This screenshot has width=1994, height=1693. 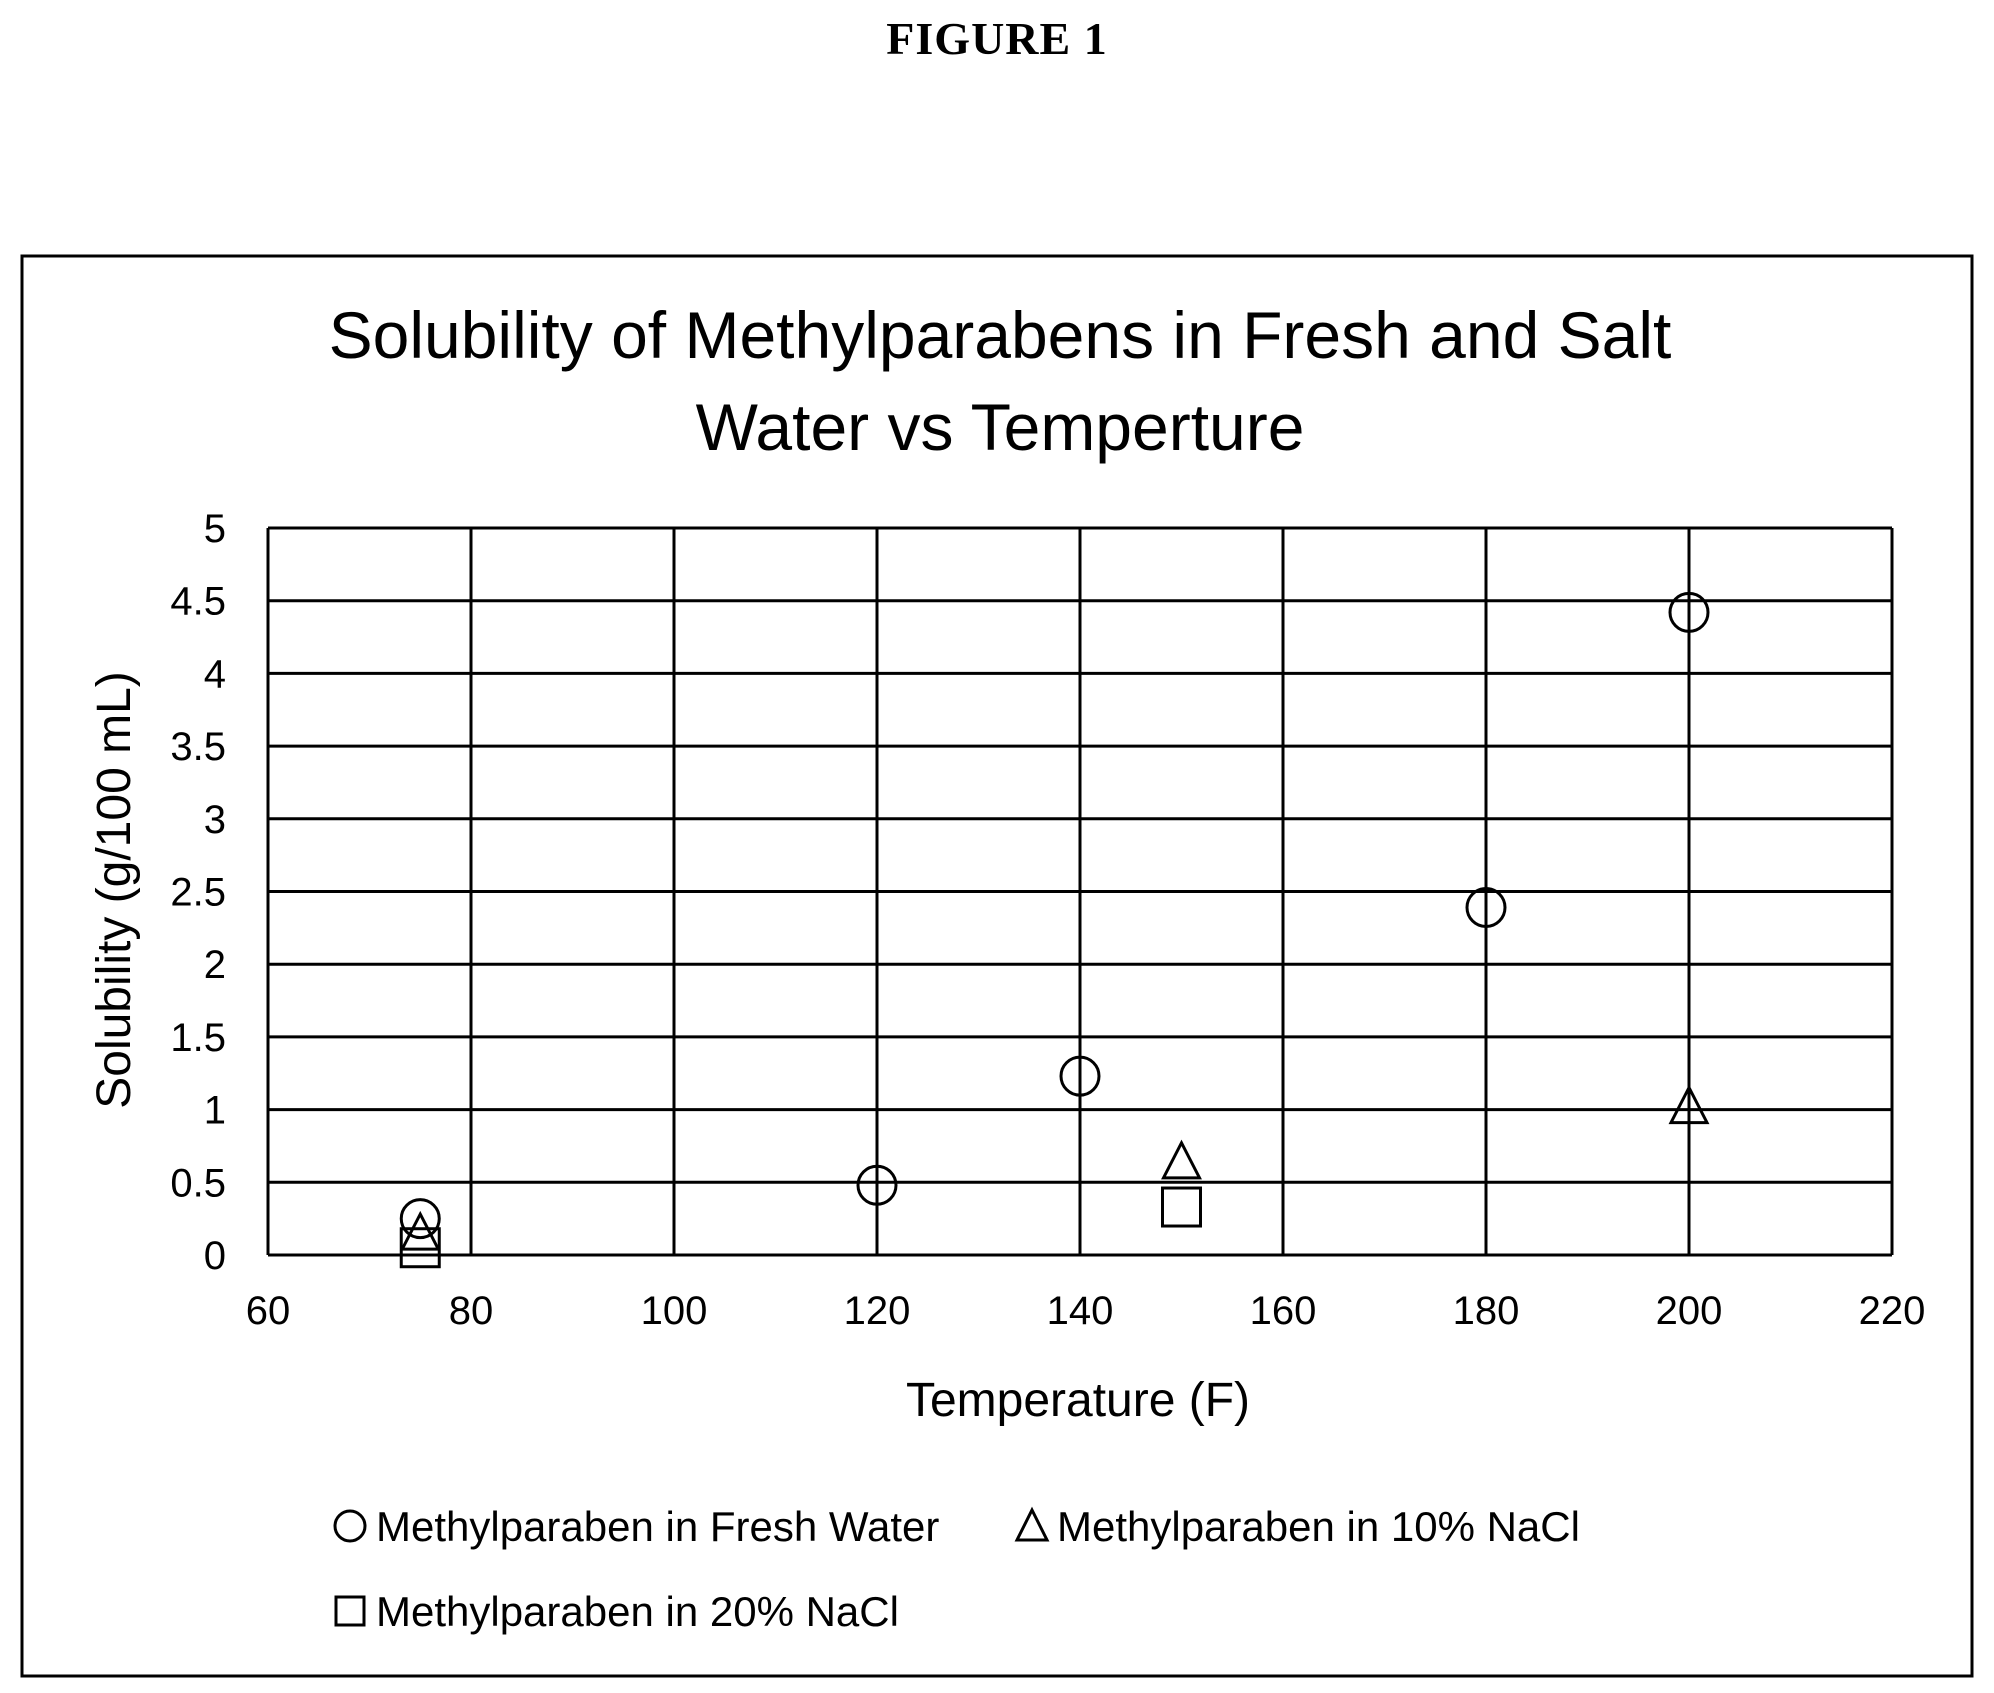 What do you see at coordinates (877, 1311) in the screenshot?
I see `x-tick-label: 120` at bounding box center [877, 1311].